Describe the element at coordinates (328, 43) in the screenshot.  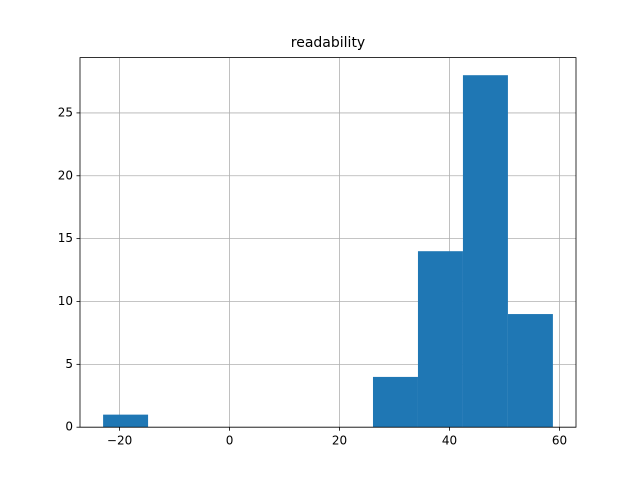
I see `chart-title: readability` at that location.